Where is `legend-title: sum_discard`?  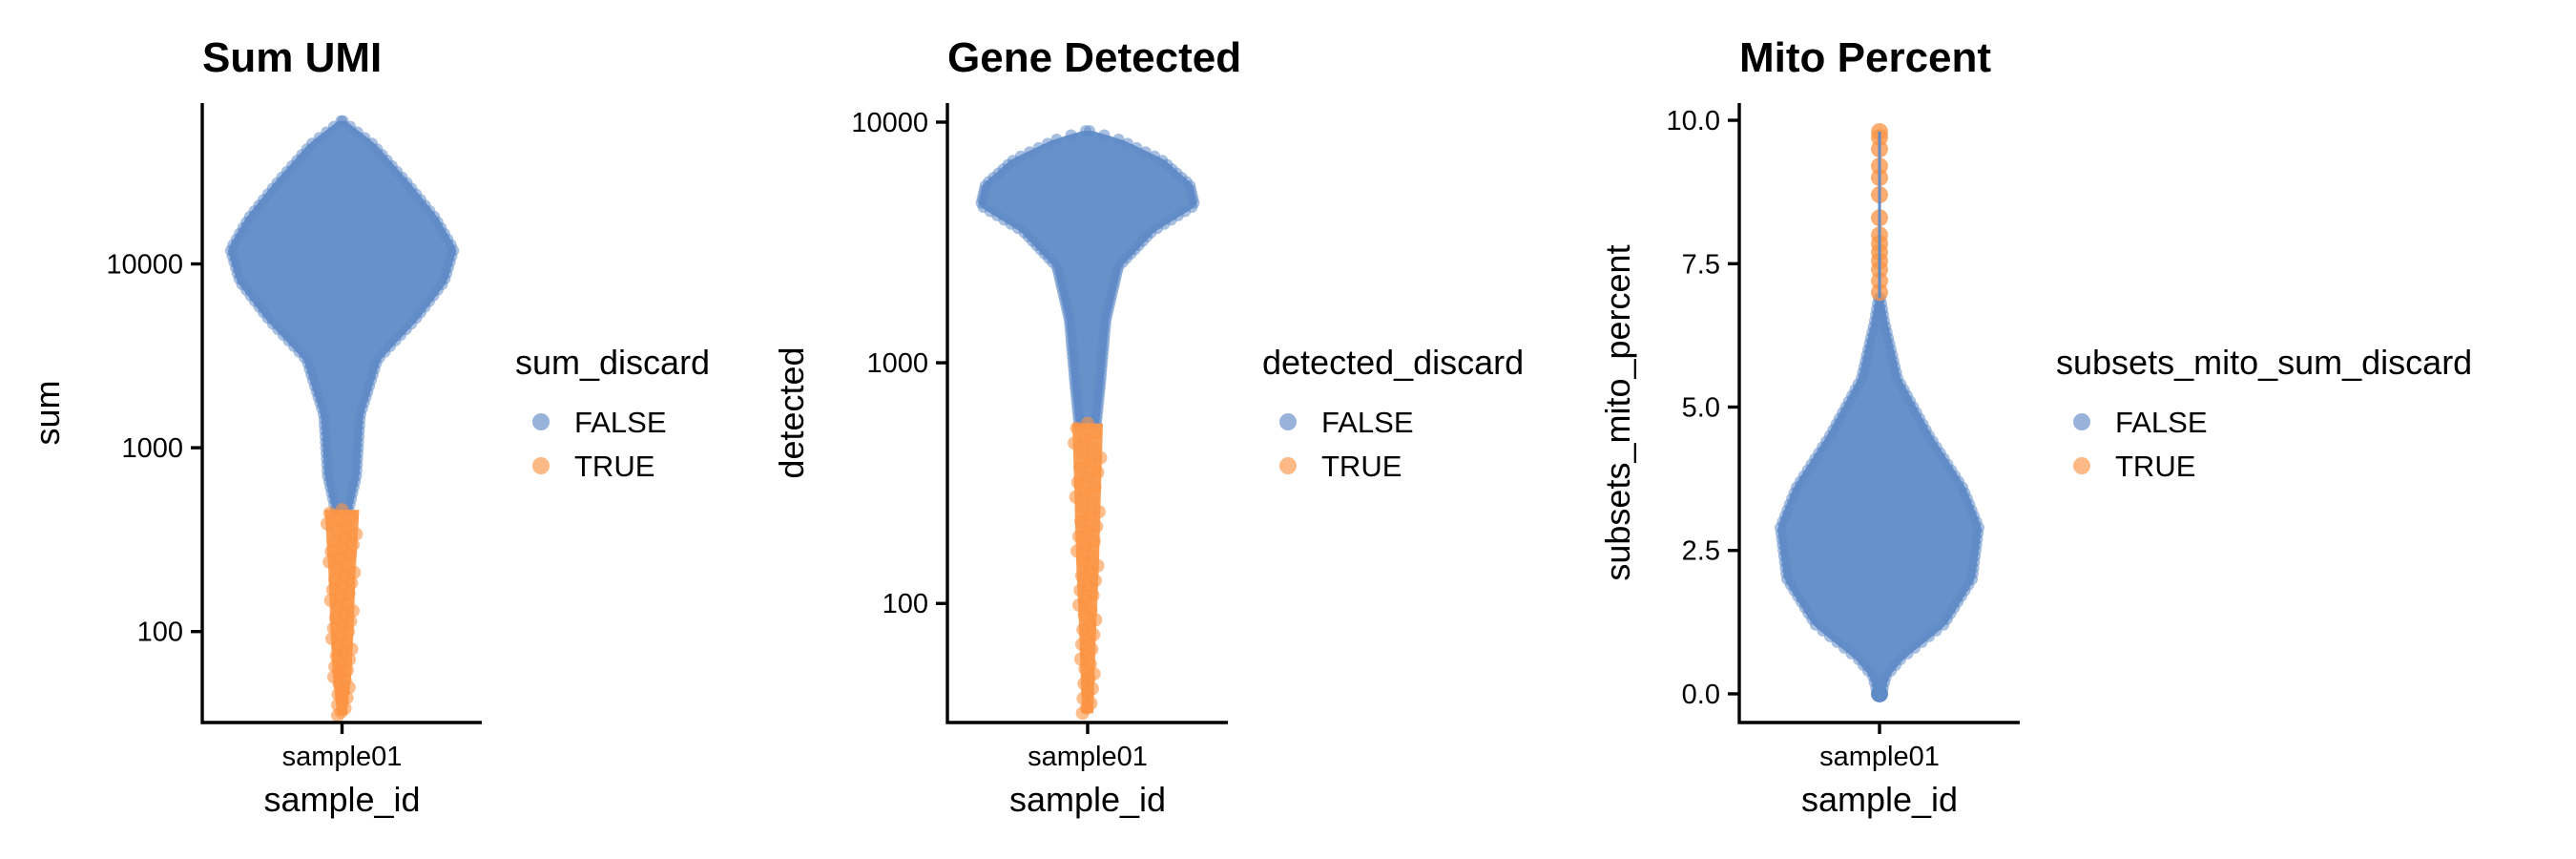
legend-title: sum_discard is located at coordinates (612, 362).